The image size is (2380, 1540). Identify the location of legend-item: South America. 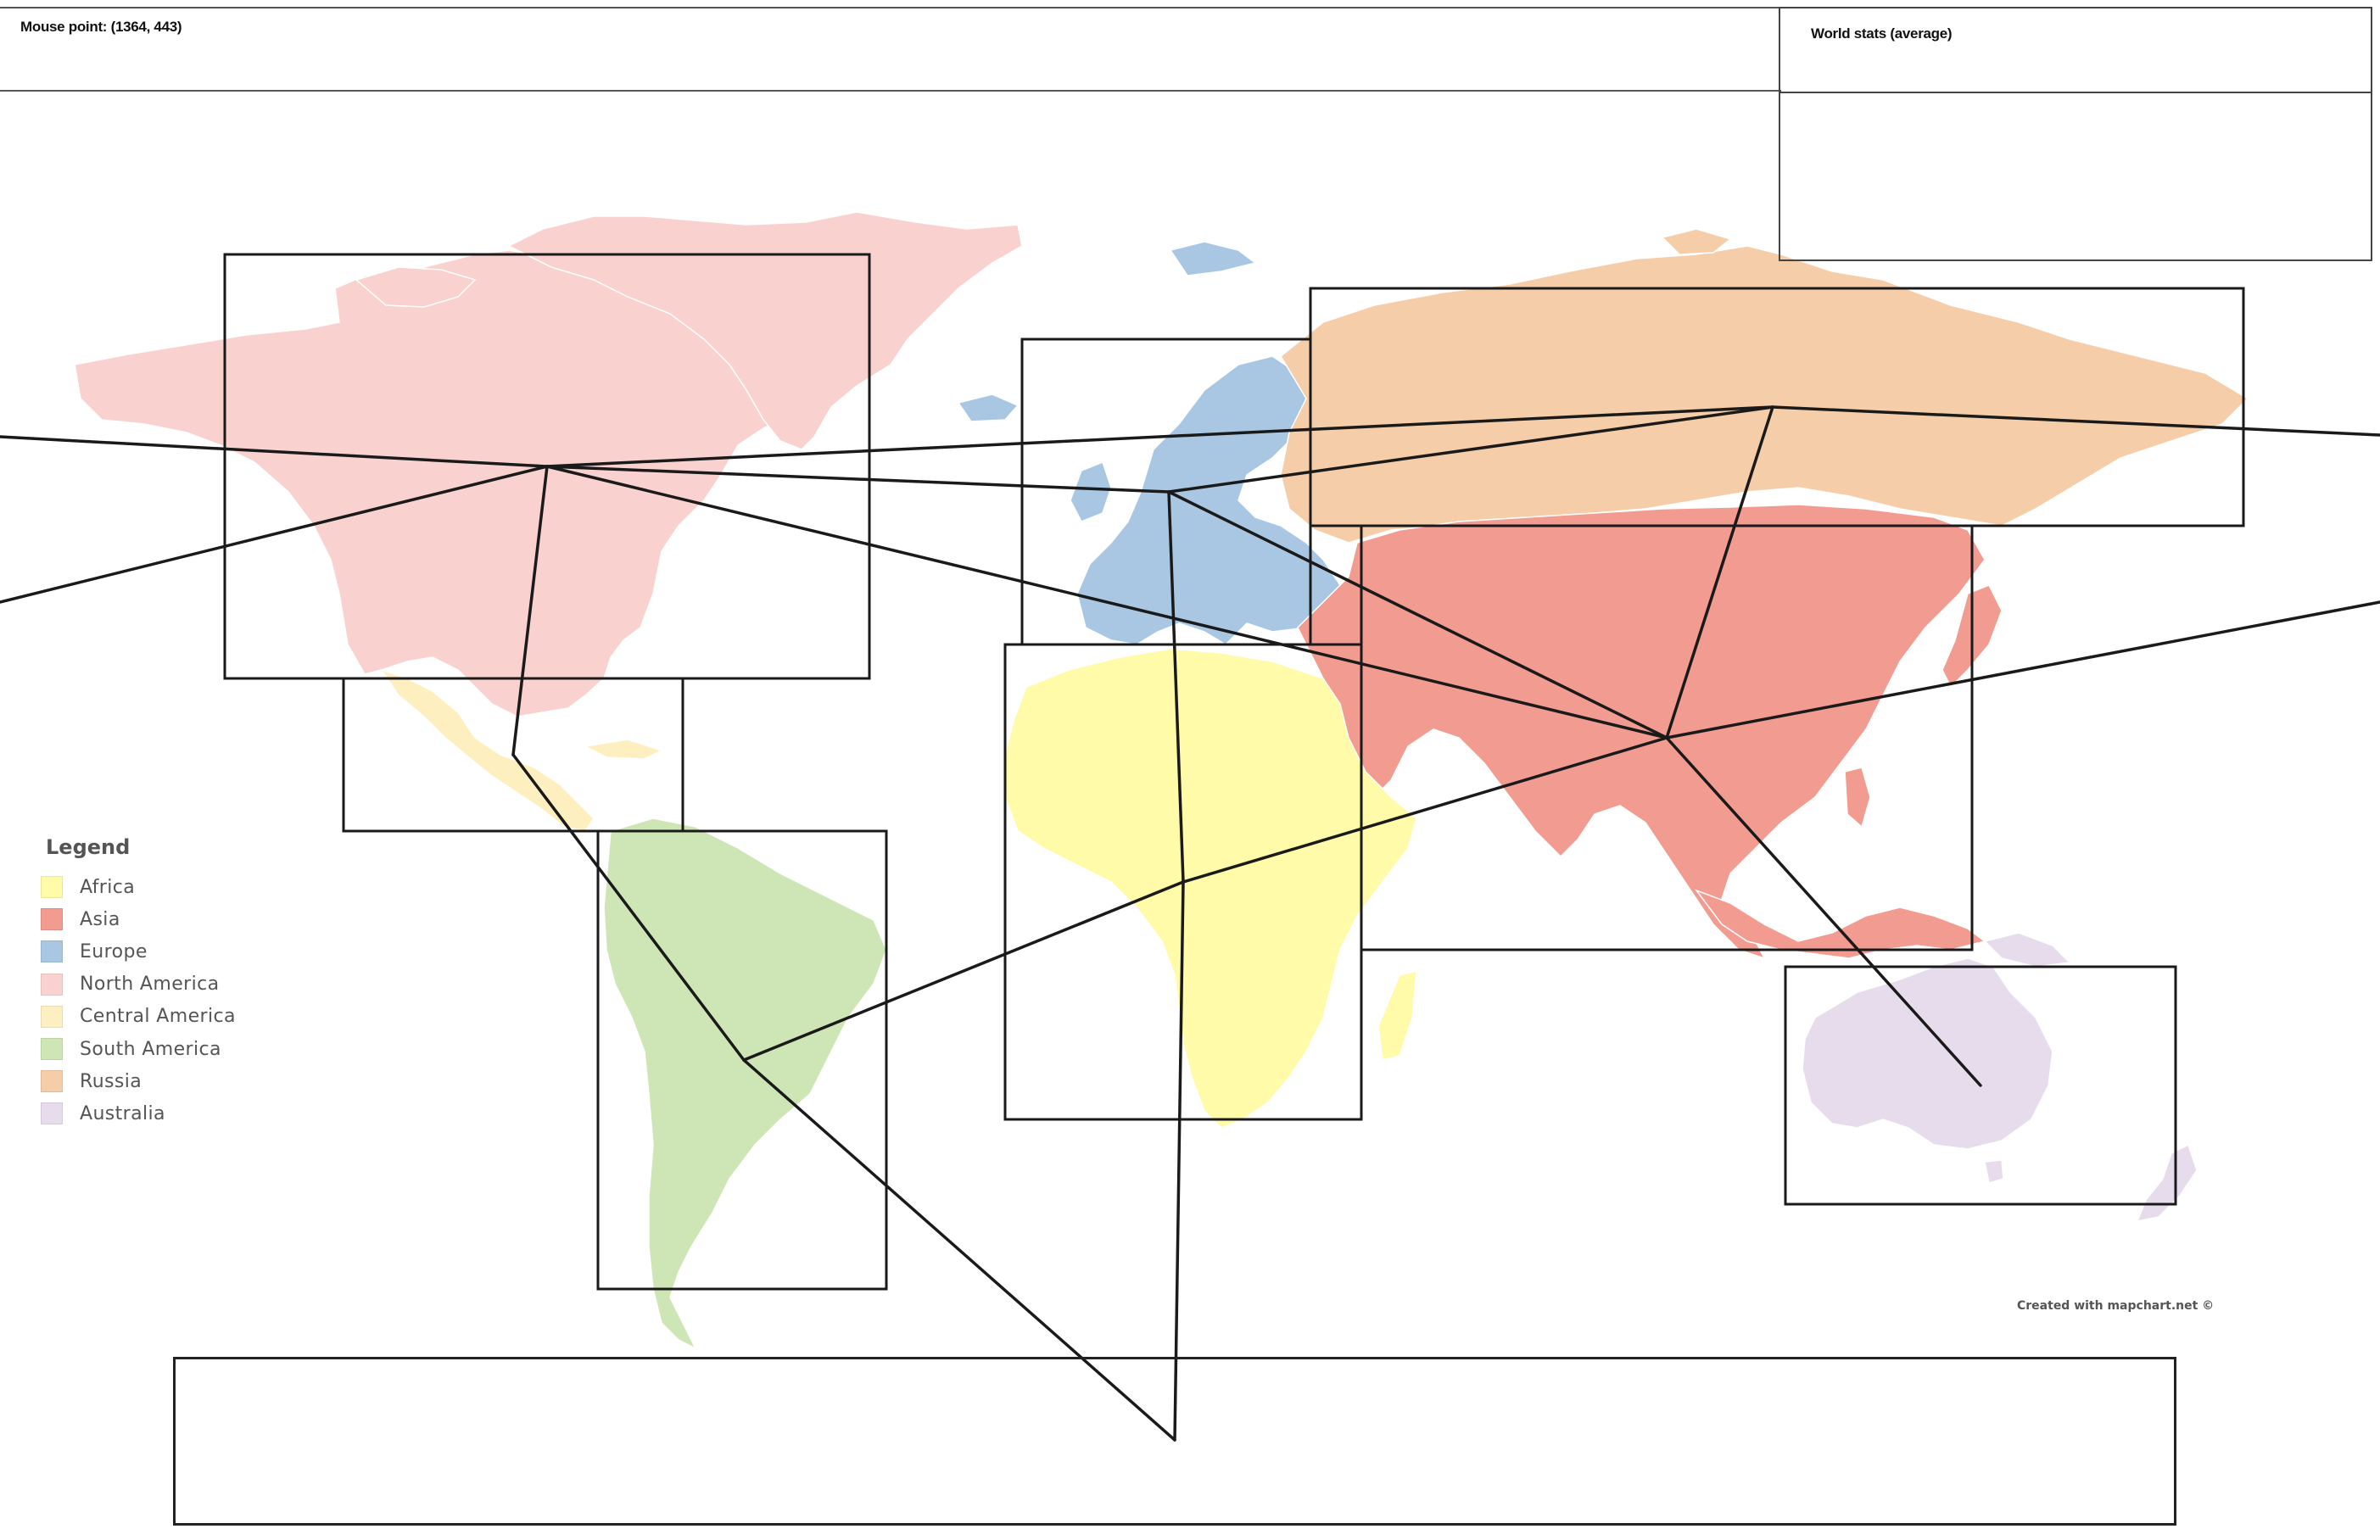
(156, 1049).